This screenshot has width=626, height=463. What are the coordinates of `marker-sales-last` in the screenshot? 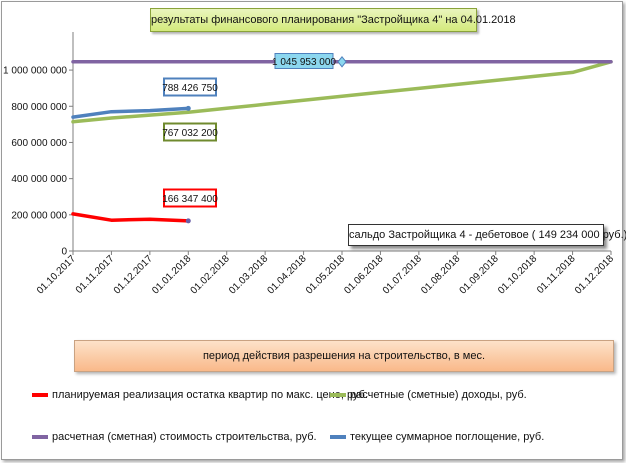 It's located at (188, 221).